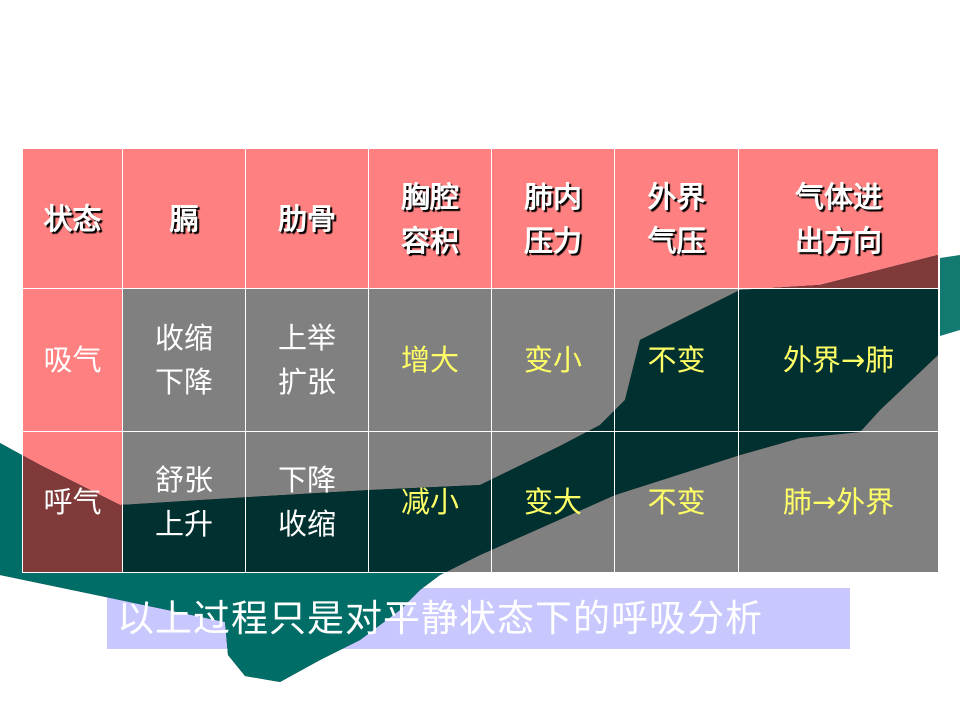 This screenshot has width=960, height=720. Describe the element at coordinates (183, 524) in the screenshot. I see `cell-text: 上升` at that location.